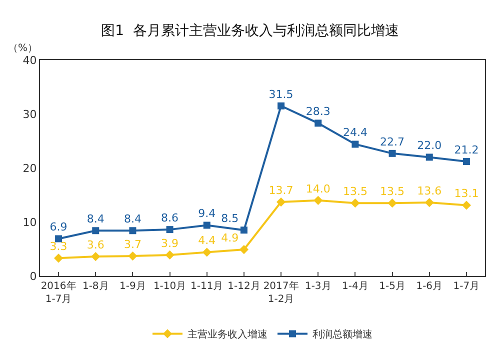  I want to click on data-label: 13.1, so click(466, 193).